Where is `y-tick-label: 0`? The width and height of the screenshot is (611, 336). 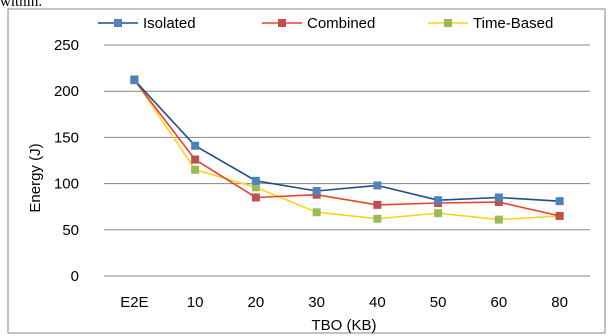
y-tick-label: 0 is located at coordinates (75, 276).